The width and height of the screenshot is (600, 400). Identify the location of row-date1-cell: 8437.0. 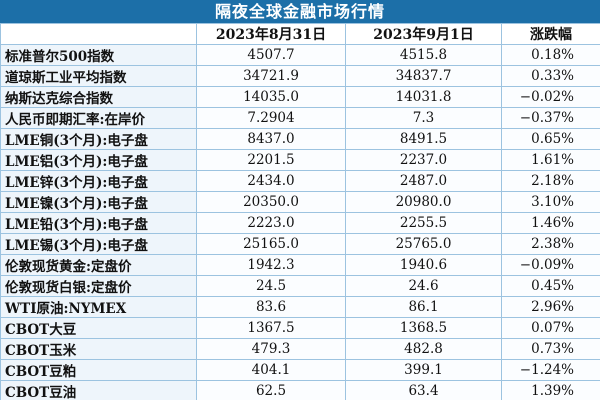
(271, 139).